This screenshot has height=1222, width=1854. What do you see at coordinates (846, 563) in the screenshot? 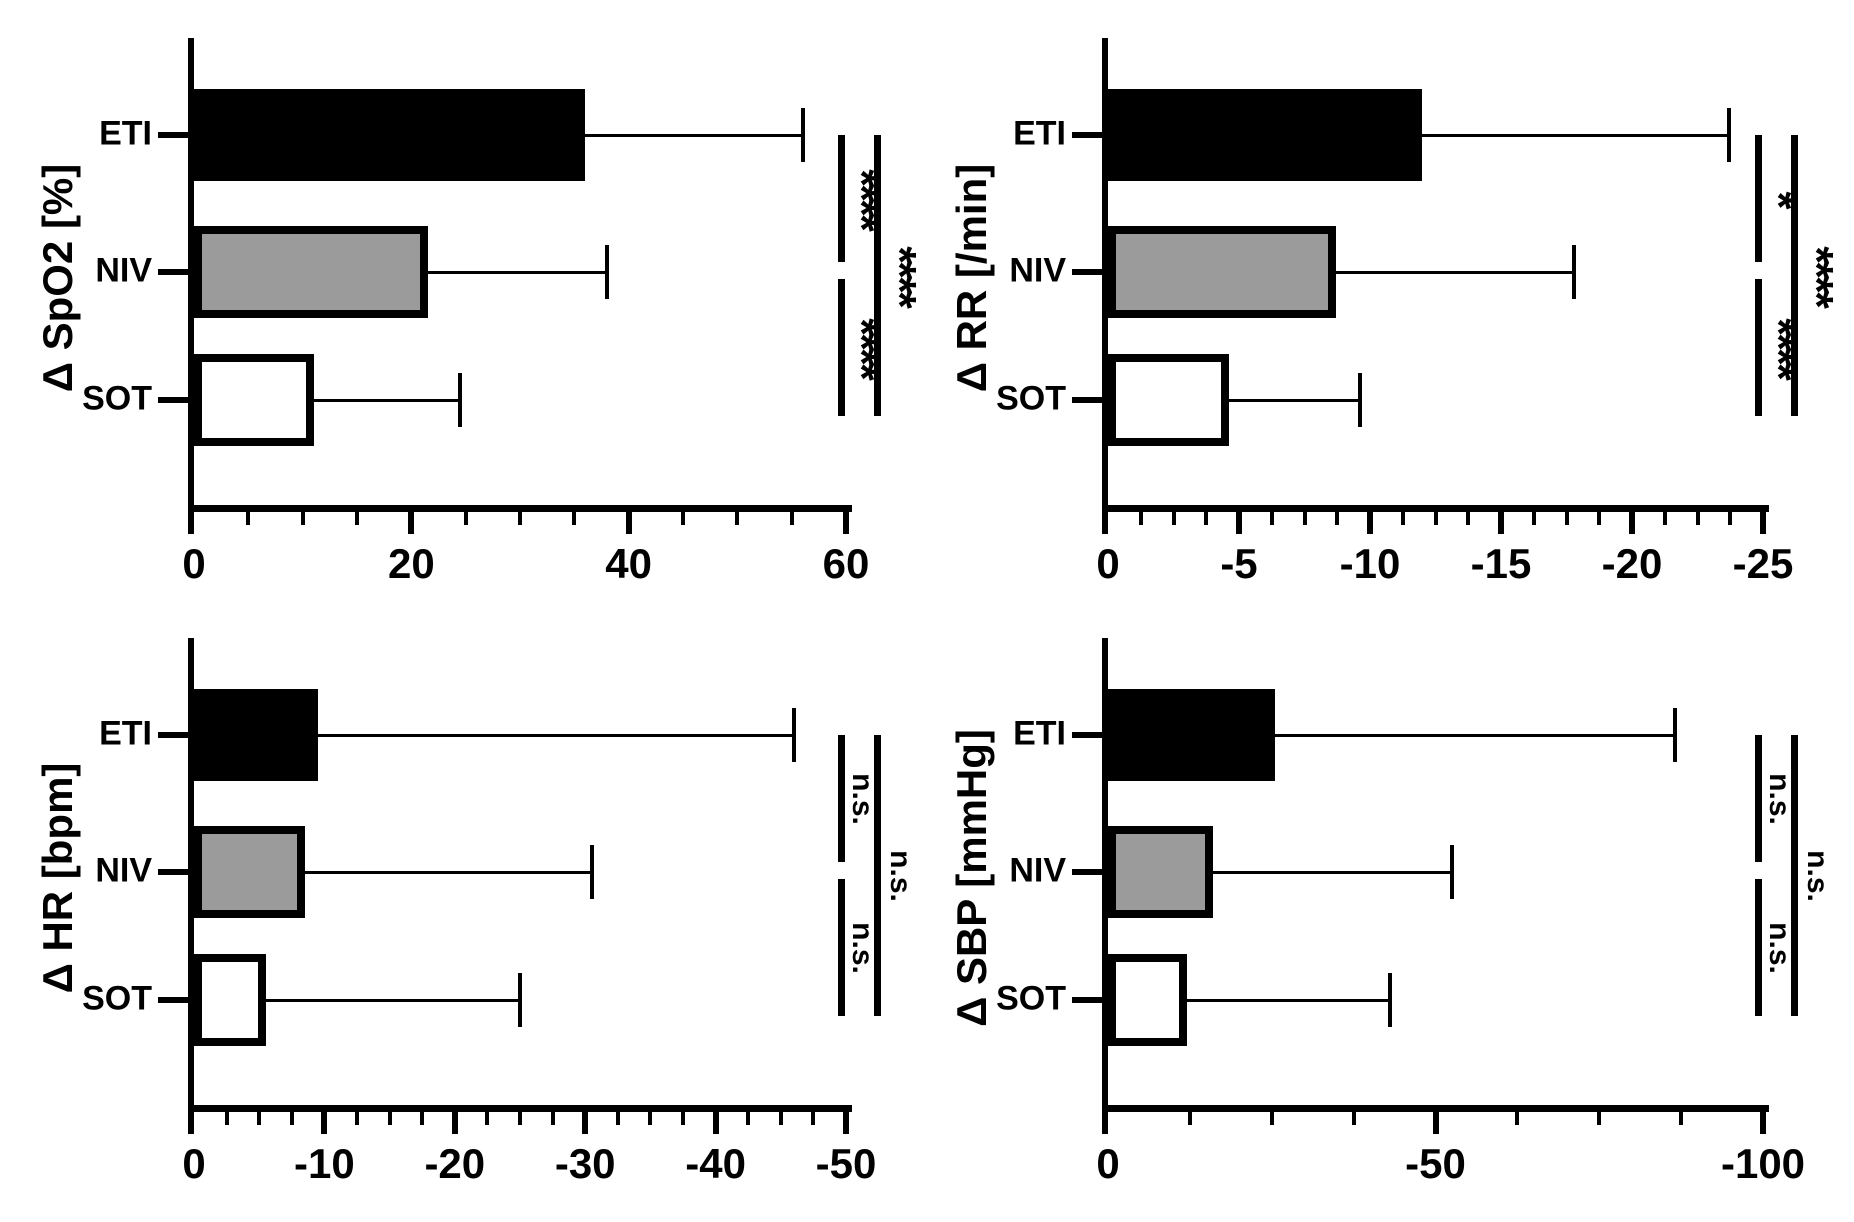
I see `x-axis-tick-label: 60` at bounding box center [846, 563].